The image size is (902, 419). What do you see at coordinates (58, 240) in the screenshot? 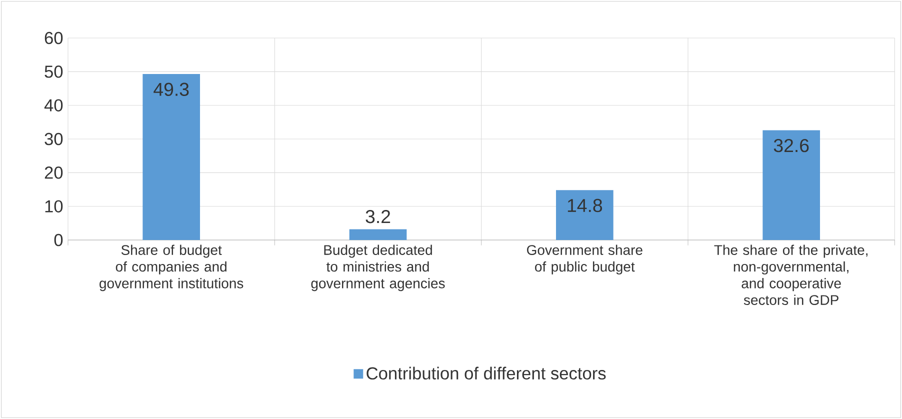
I see `y-tick-label: 0` at bounding box center [58, 240].